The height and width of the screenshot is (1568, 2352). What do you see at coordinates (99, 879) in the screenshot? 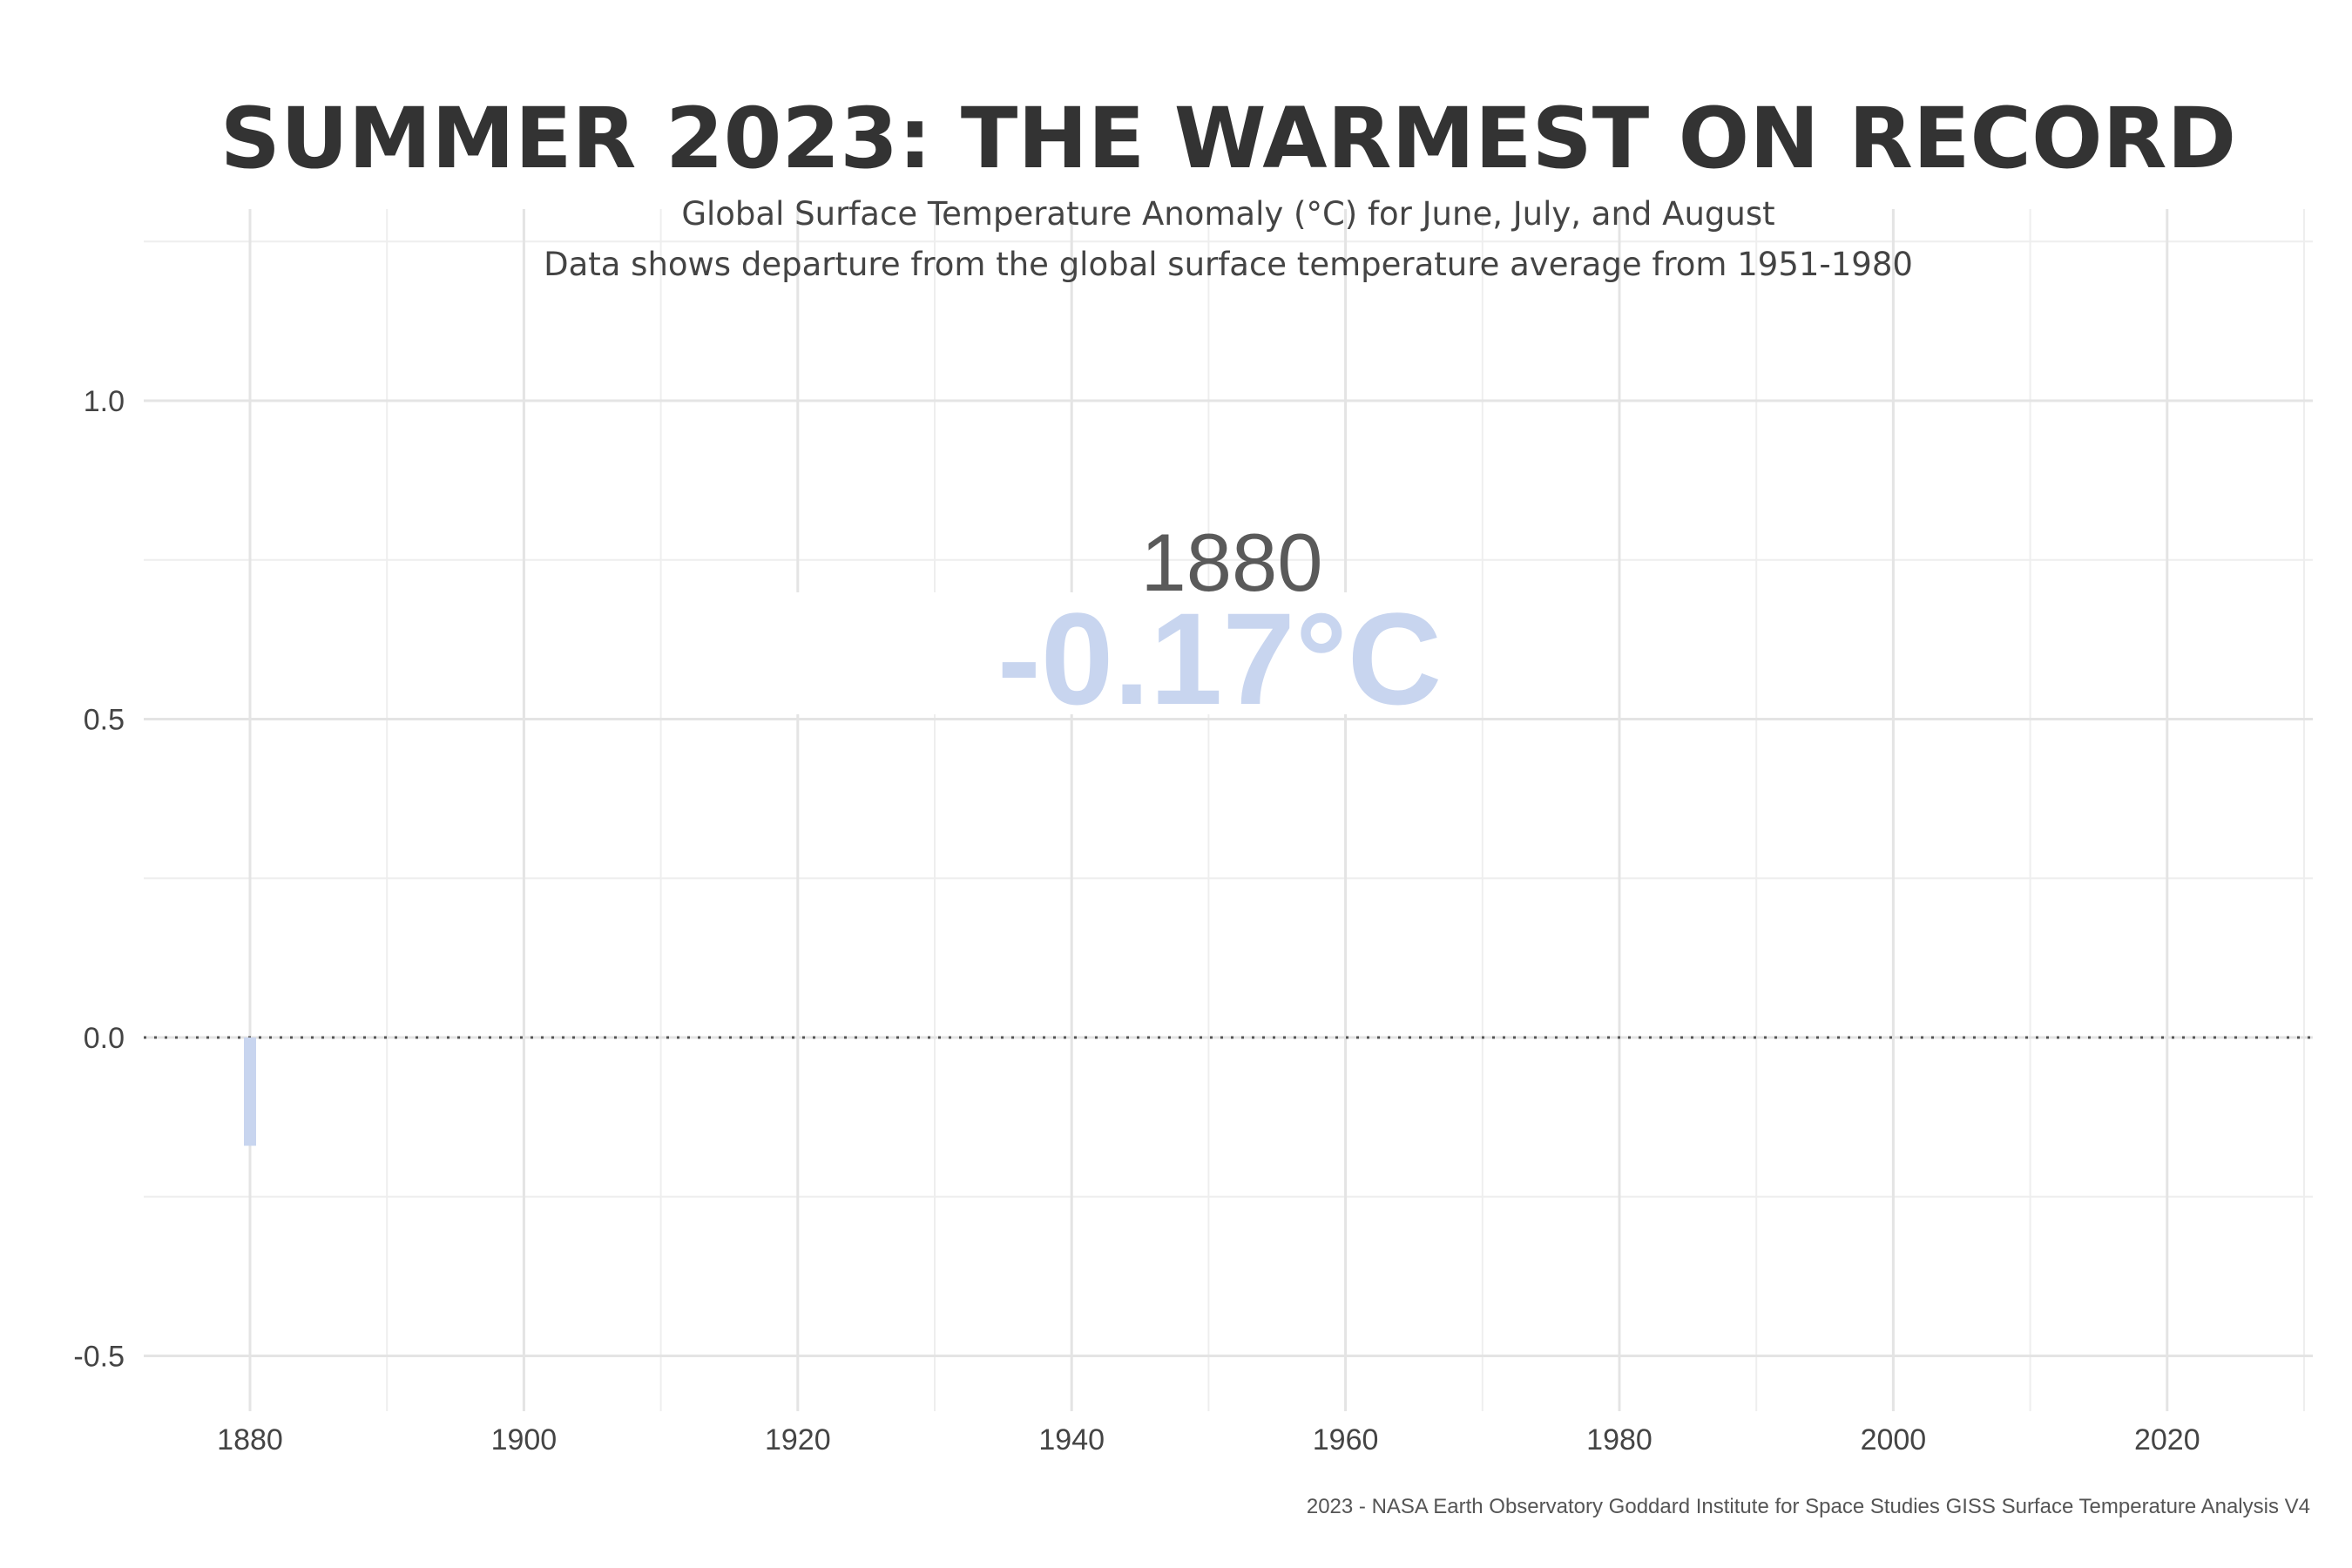
I see `y-axis-tick-labels: -0.5 0.0 0.5 1.0` at bounding box center [99, 879].